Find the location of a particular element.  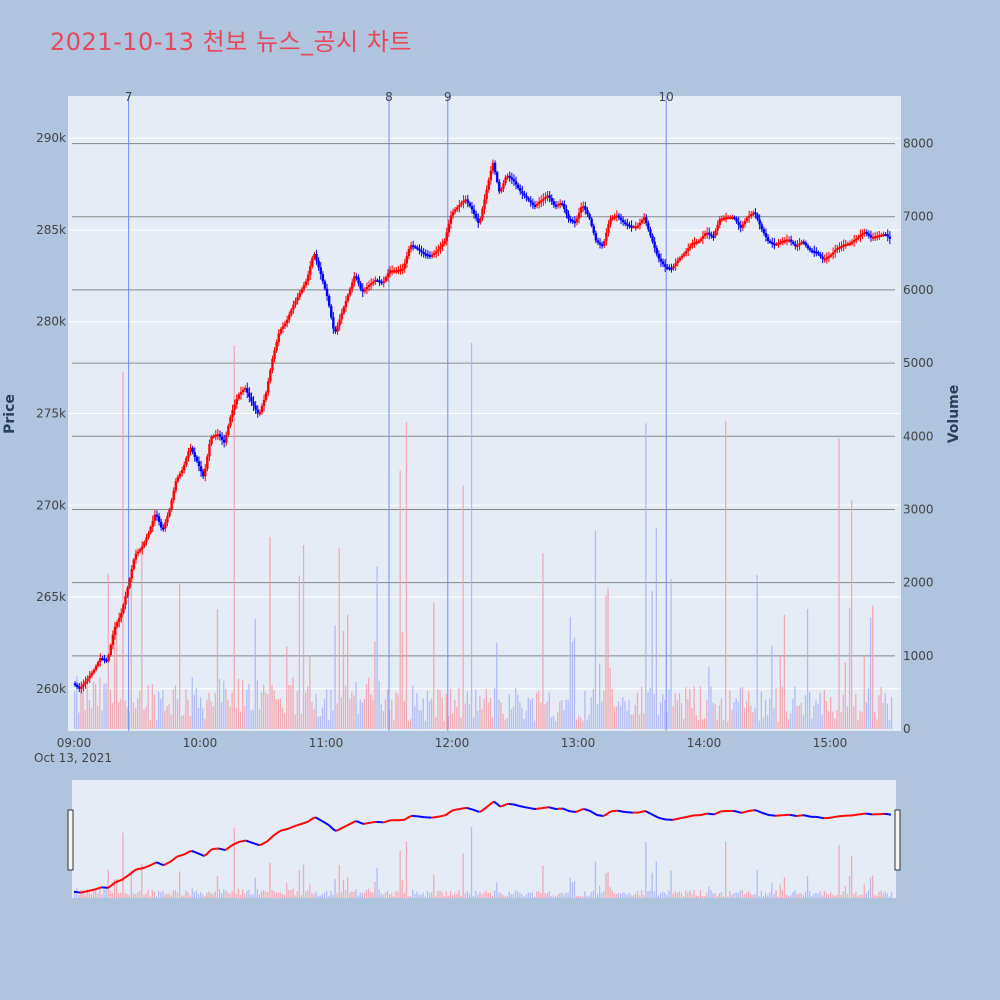

range-slider-right-handle is located at coordinates (897, 840).